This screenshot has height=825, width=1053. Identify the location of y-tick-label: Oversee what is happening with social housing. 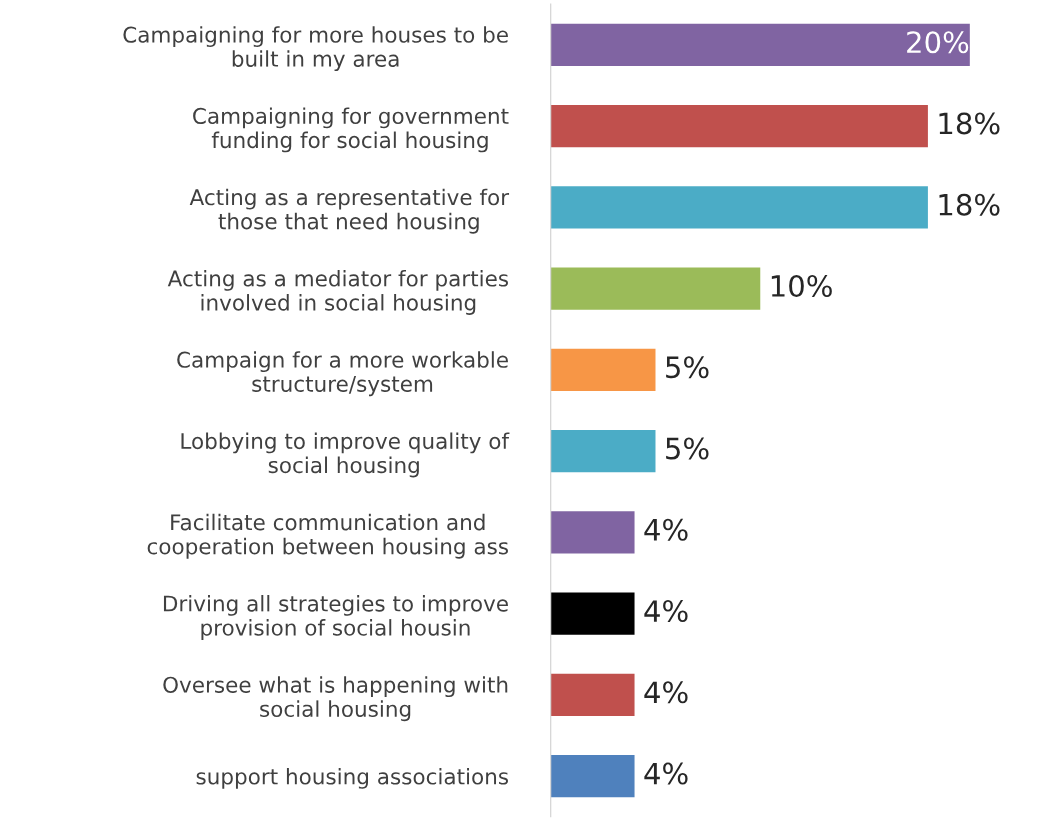
(335, 699).